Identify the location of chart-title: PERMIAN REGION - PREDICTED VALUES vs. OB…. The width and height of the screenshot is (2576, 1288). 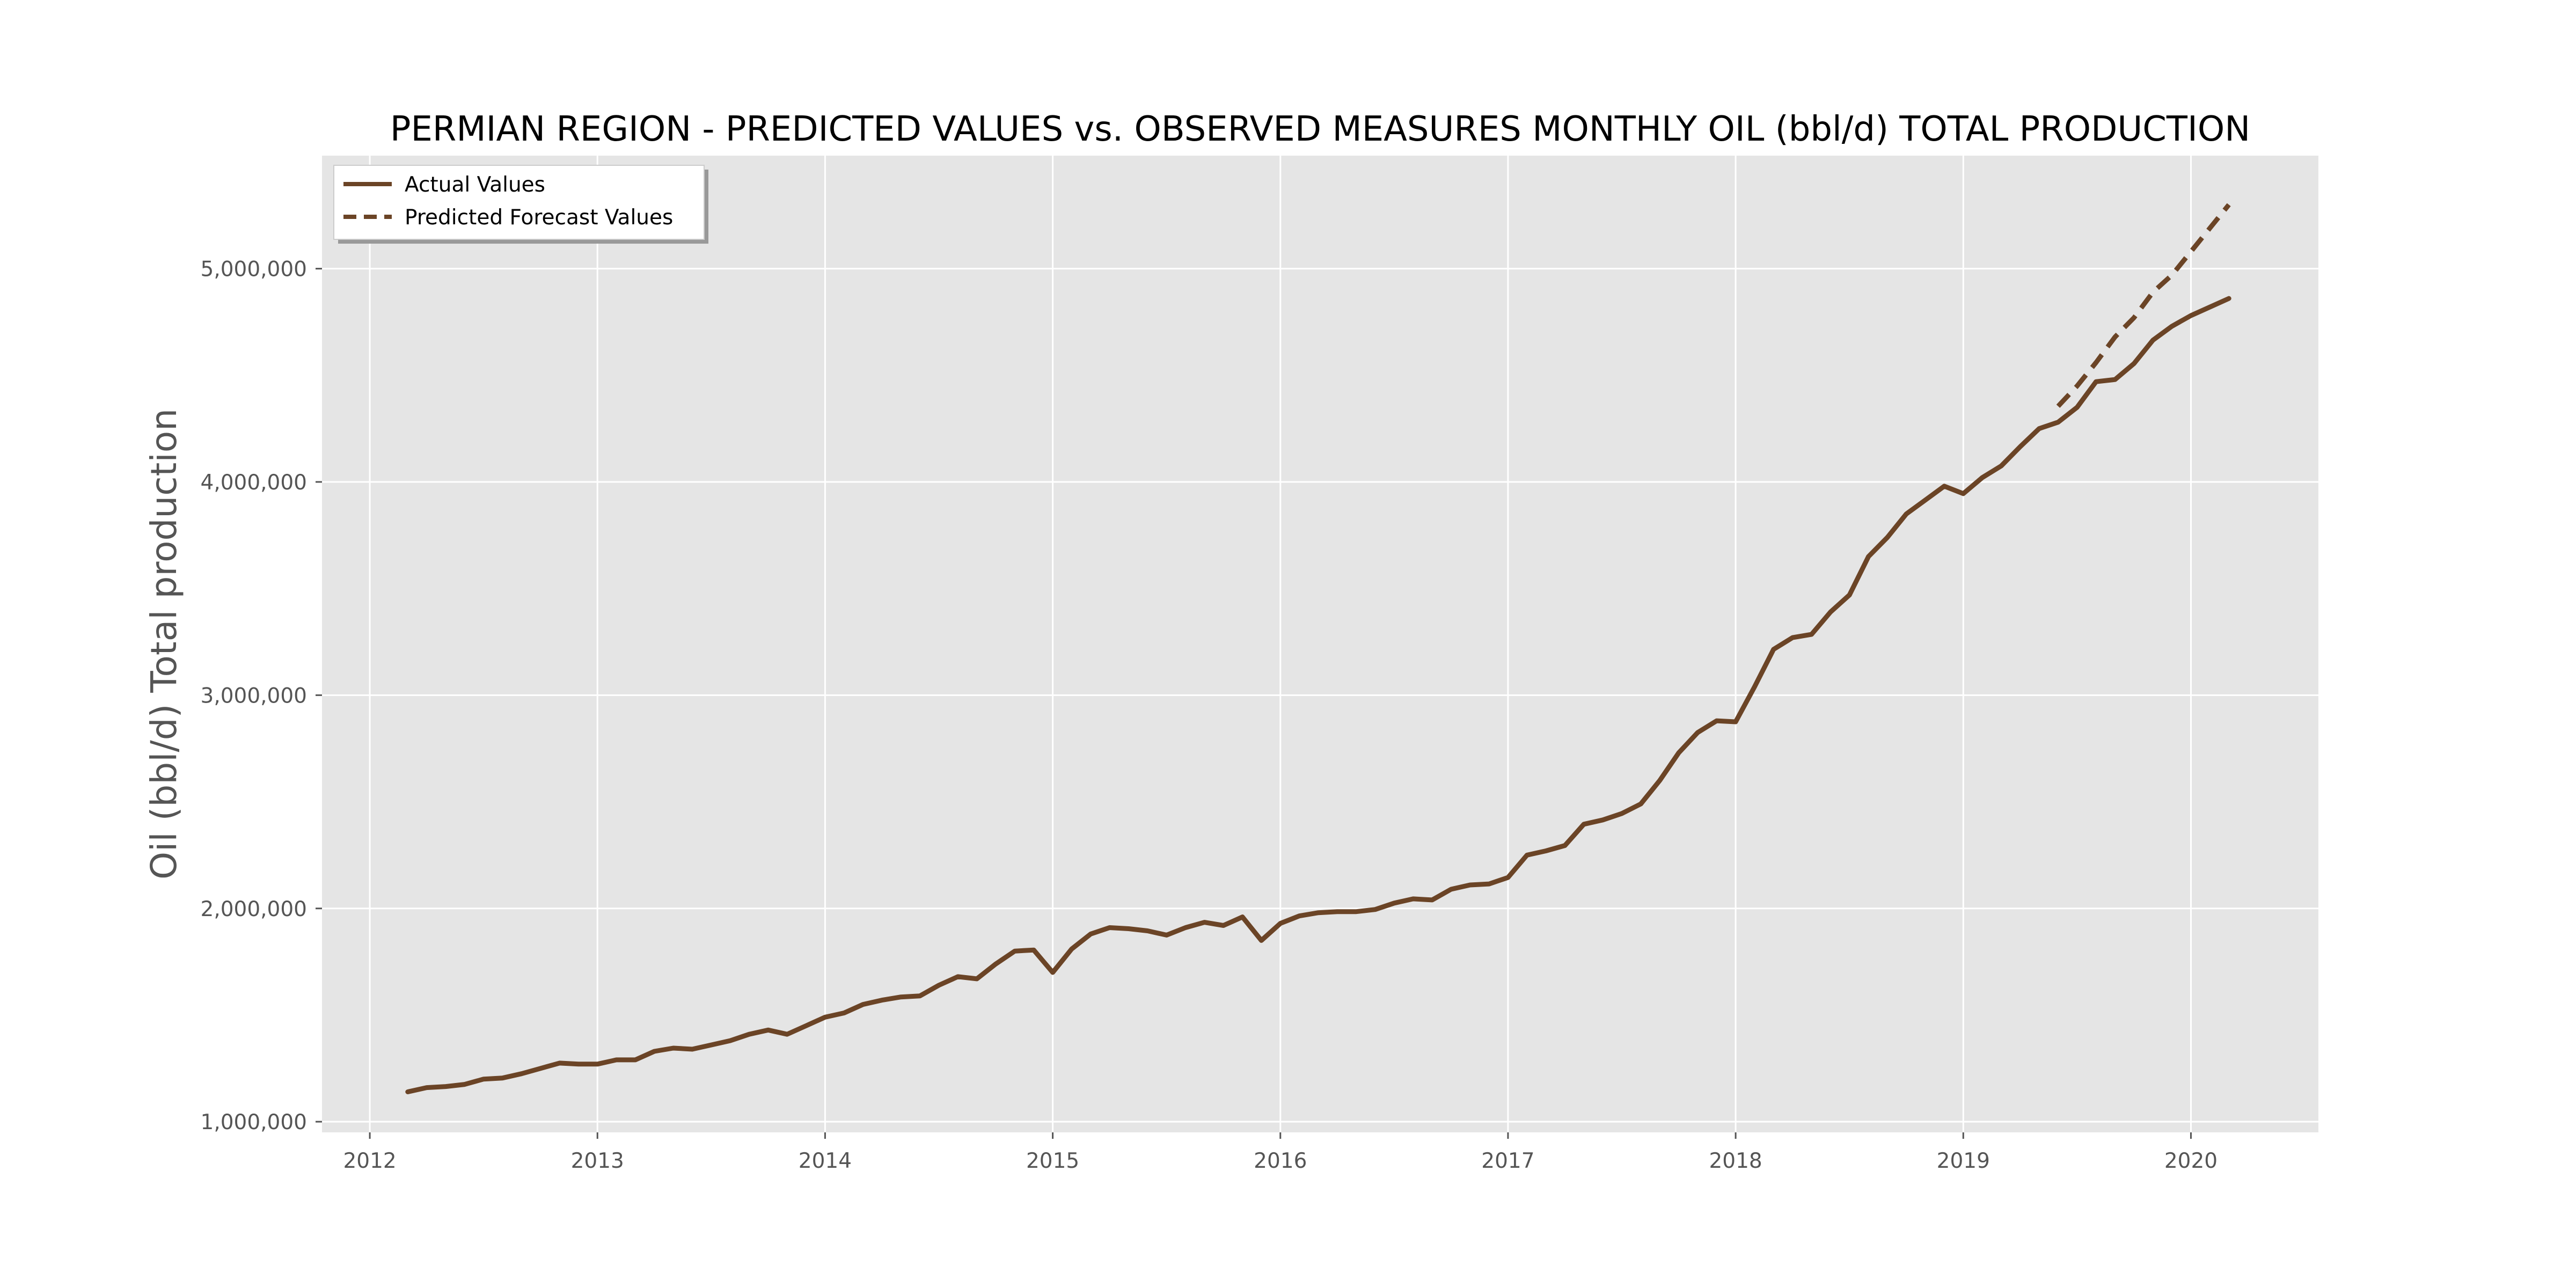
(1320, 129).